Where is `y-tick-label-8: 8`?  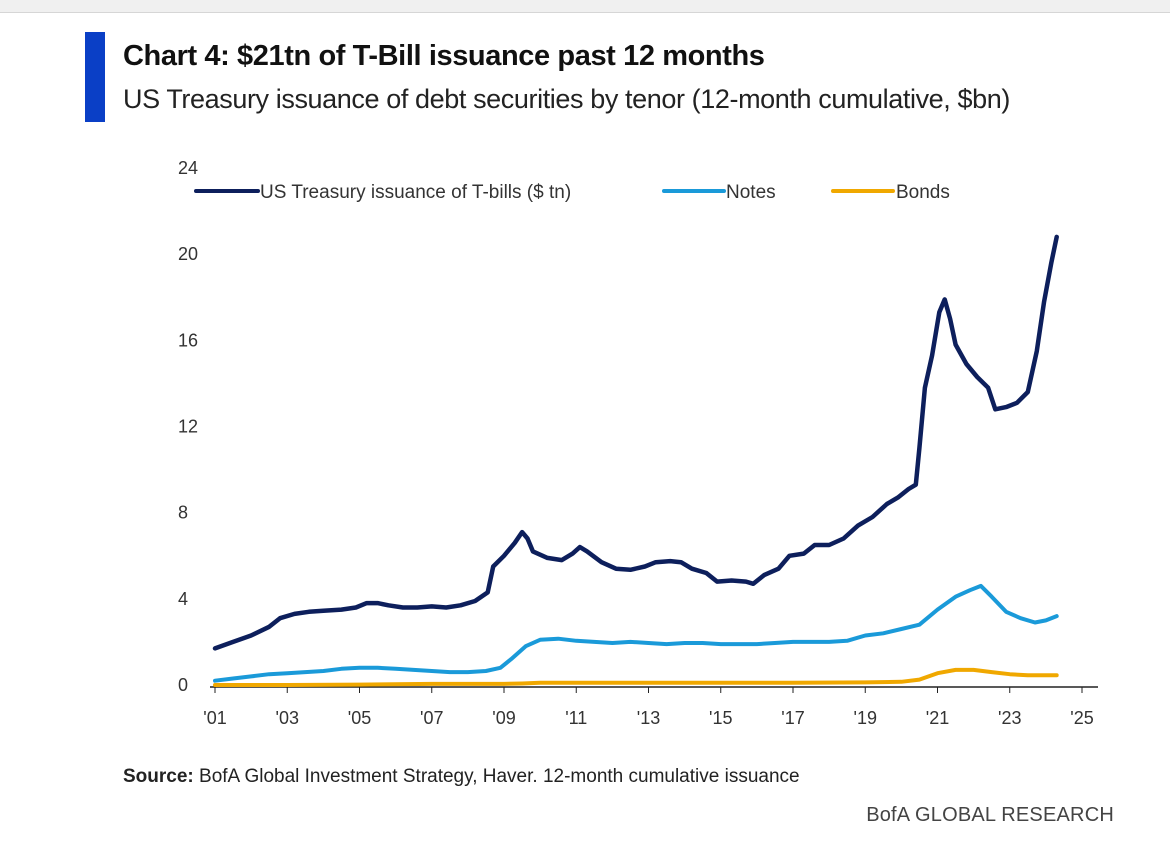
y-tick-label-8: 8 is located at coordinates (183, 513).